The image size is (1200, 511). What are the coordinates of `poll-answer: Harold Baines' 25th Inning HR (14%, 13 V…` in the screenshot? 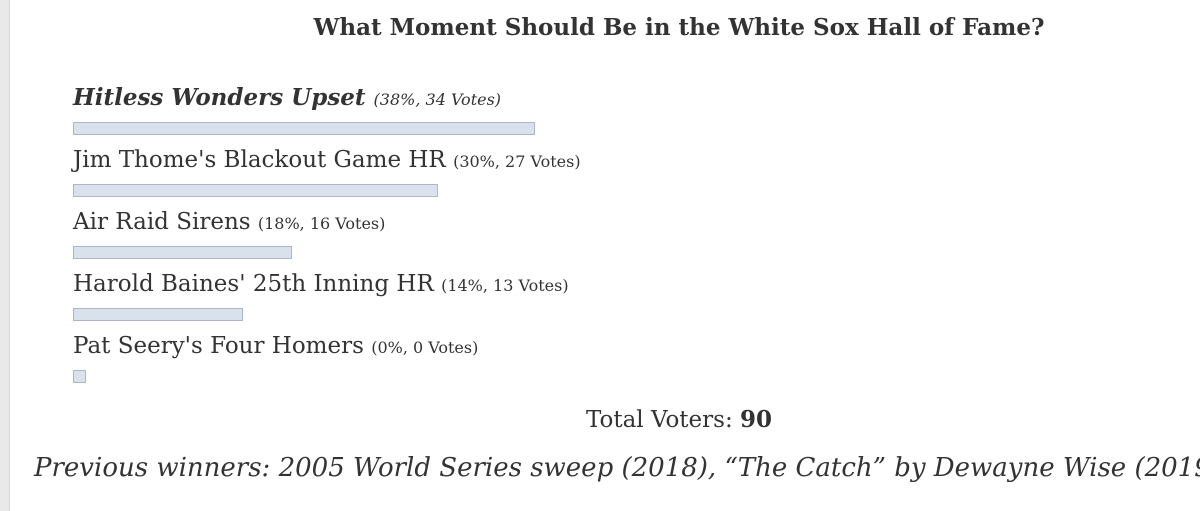 It's located at (613, 299).